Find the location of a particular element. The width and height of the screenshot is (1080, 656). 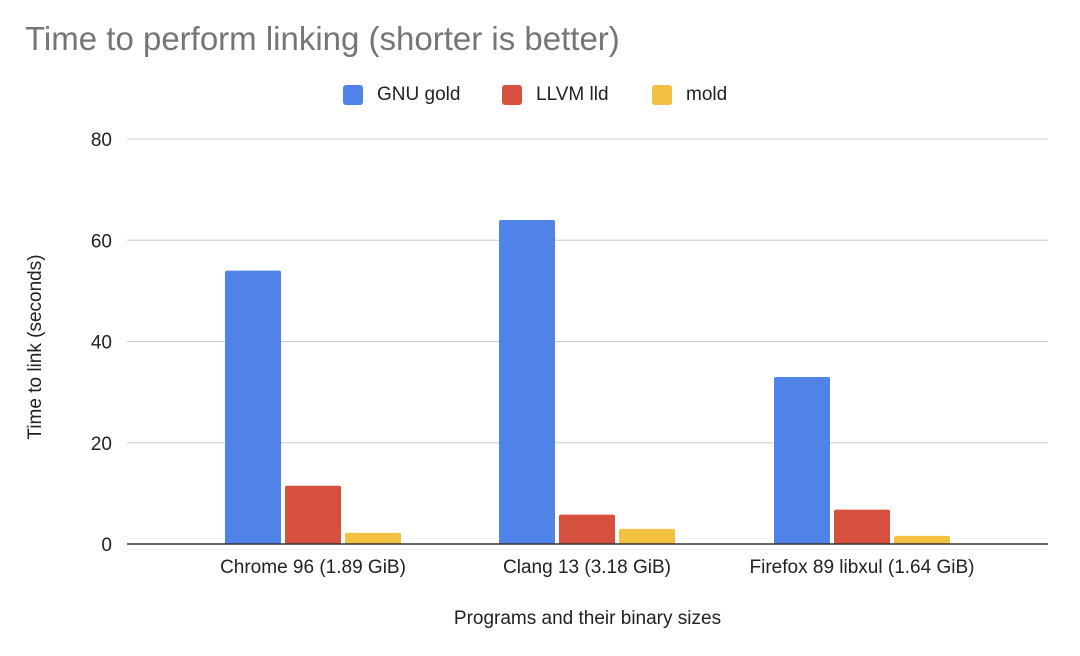

legend-swatch-mold is located at coordinates (662, 95).